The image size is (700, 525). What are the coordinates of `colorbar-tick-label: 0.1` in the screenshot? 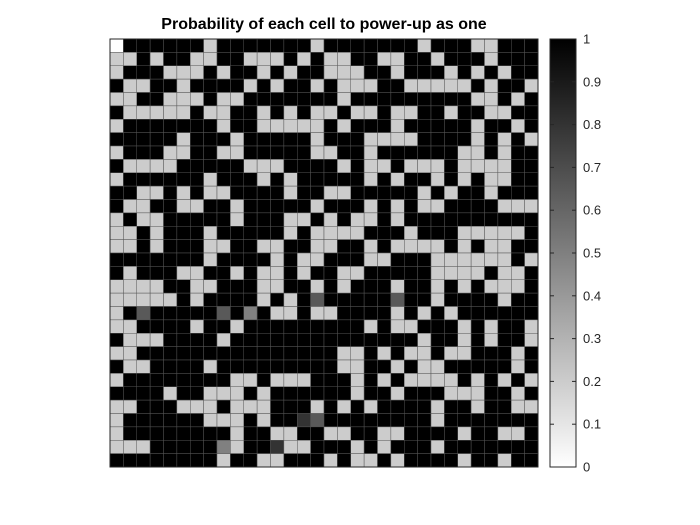 It's located at (592, 424).